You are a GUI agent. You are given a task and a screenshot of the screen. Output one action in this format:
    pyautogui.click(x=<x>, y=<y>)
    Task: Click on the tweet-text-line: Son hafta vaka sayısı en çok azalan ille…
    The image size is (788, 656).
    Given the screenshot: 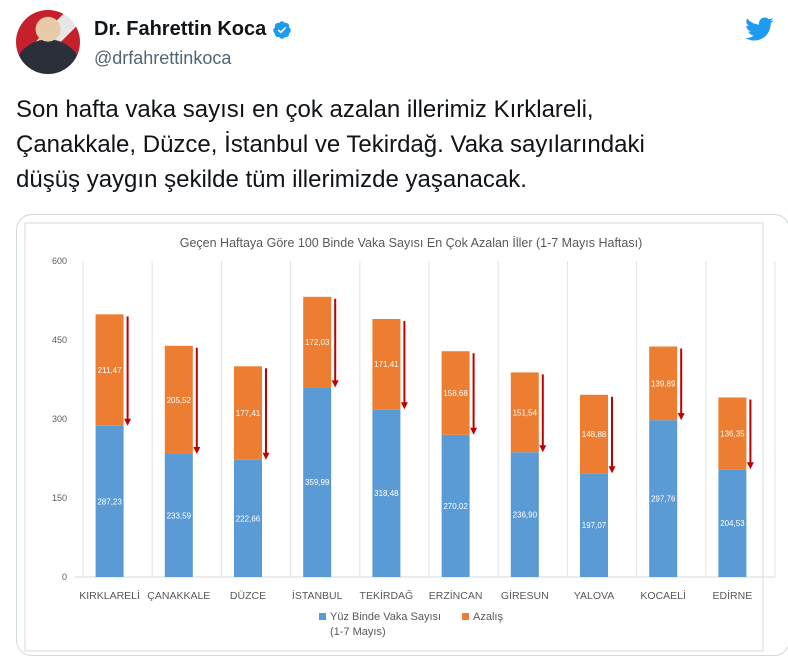 What is the action you would take?
    pyautogui.click(x=305, y=109)
    